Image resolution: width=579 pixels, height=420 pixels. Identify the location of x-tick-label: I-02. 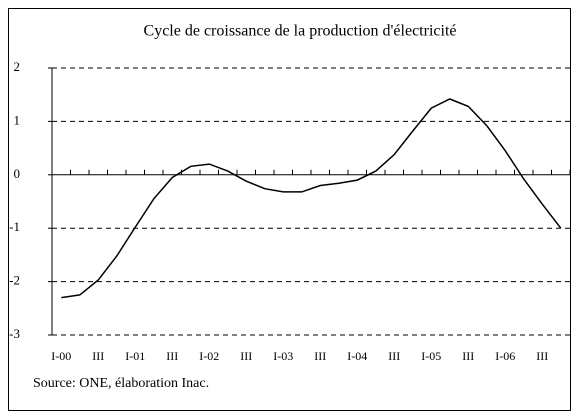
(209, 356).